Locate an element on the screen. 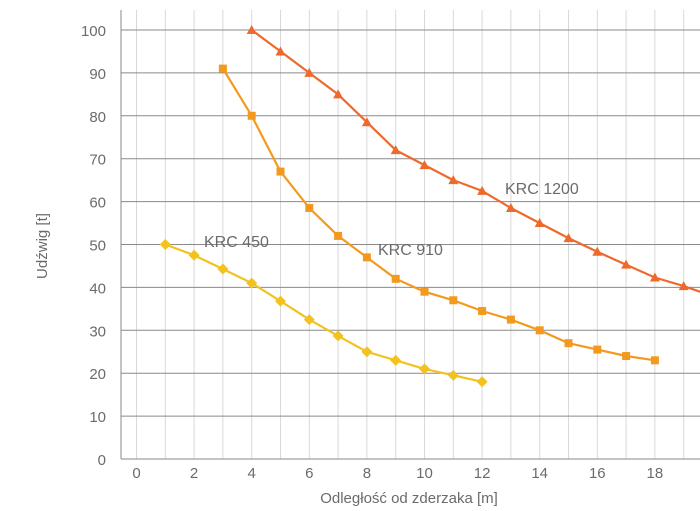 The height and width of the screenshot is (511, 700). y-tick-label: 0 is located at coordinates (102, 460).